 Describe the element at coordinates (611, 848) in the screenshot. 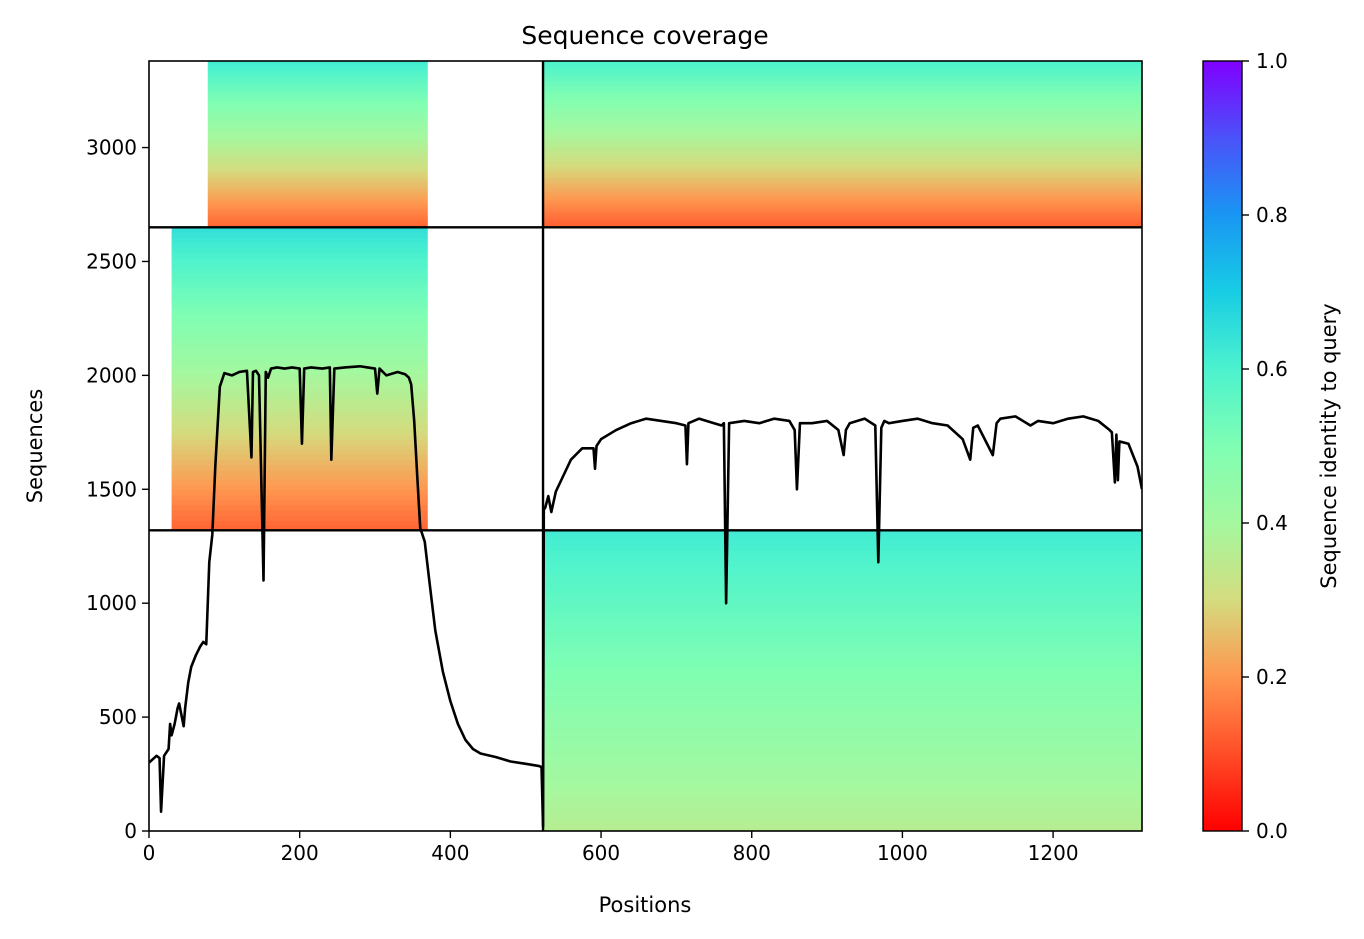

I see `x-axis: 0 200 400 600 800 1000 1200` at that location.